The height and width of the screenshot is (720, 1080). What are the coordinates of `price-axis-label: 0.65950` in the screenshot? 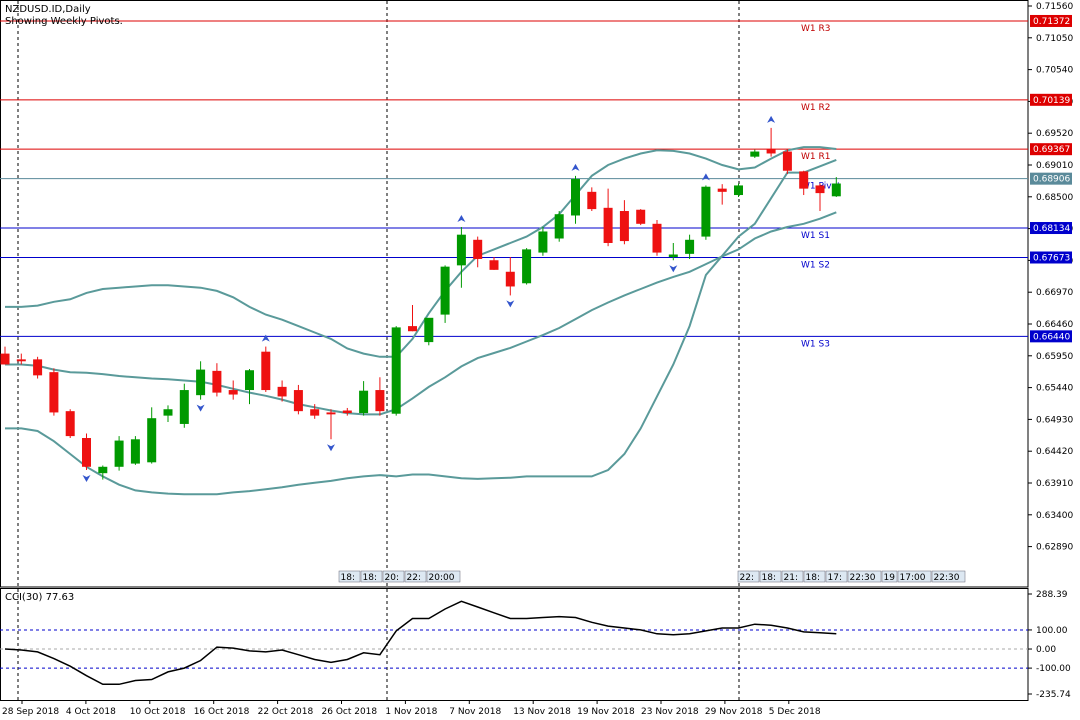 It's located at (1054, 357).